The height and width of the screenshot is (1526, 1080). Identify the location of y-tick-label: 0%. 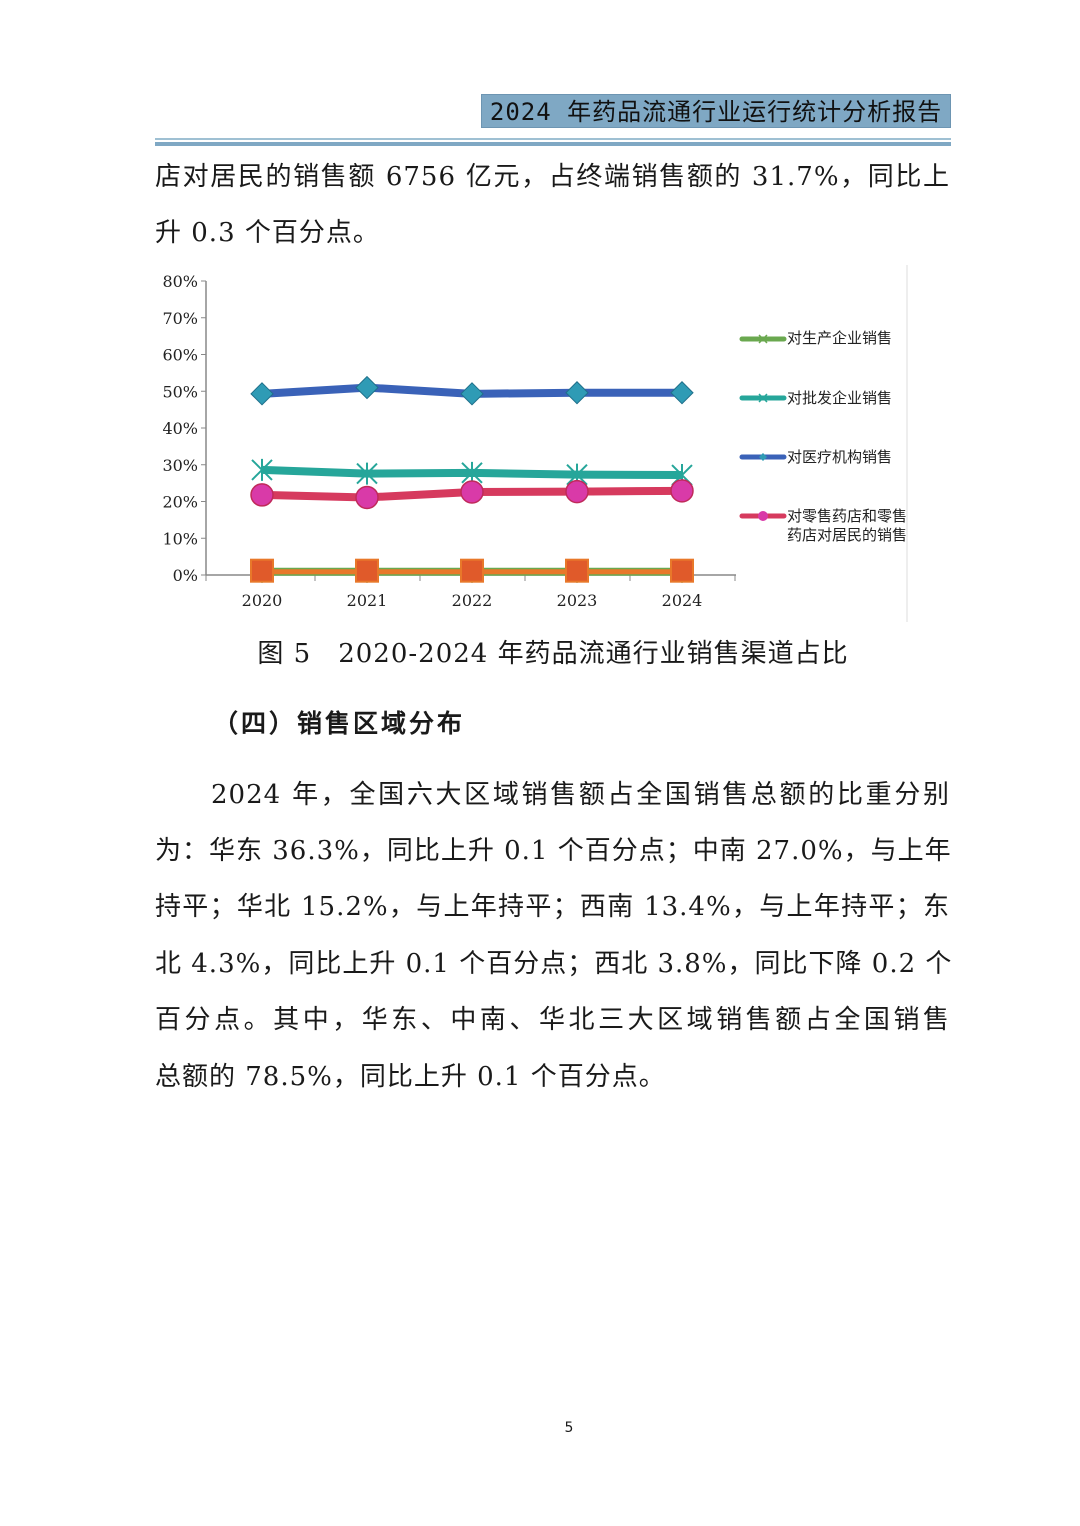
(185, 575).